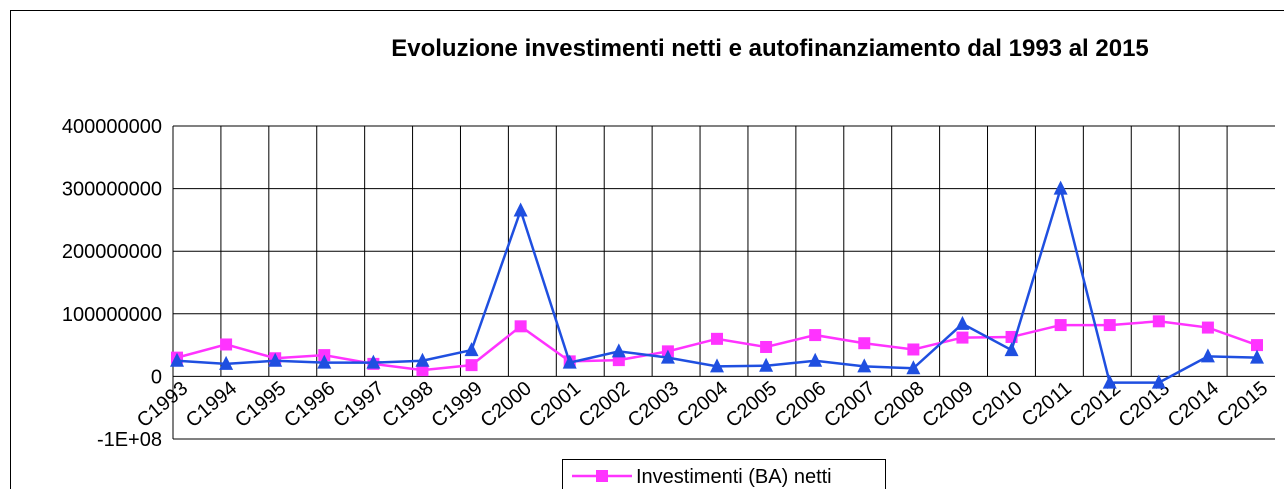 This screenshot has height=489, width=1284. Describe the element at coordinates (734, 477) in the screenshot. I see `legend-label: Investimenti (BA) netti` at that location.